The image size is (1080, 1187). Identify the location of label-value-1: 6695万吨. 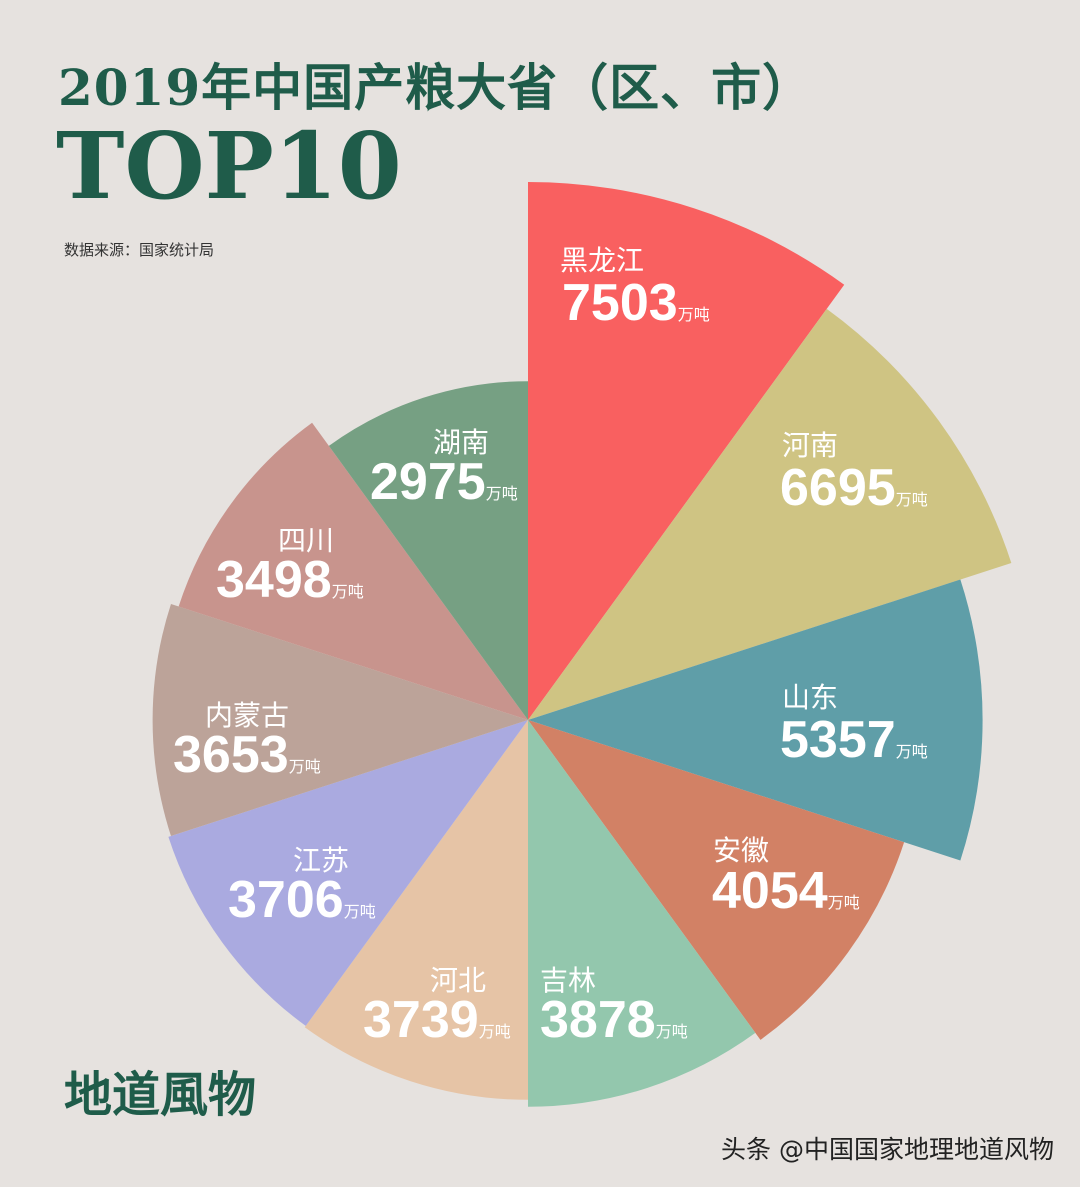
(854, 488).